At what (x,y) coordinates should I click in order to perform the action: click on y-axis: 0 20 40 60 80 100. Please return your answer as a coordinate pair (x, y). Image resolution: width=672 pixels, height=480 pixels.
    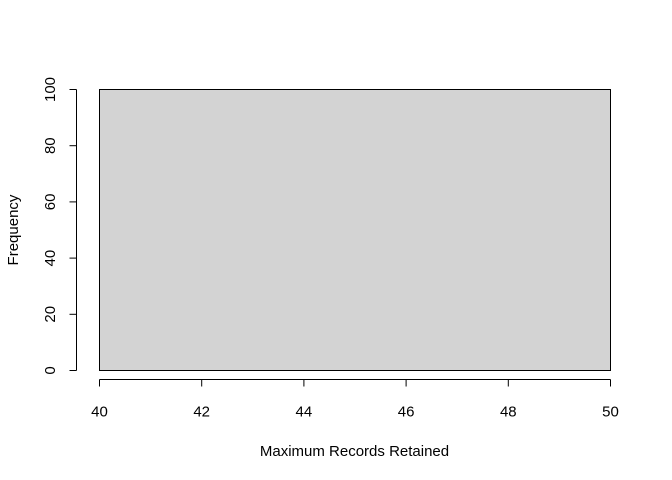
    Looking at the image, I should click on (59, 226).